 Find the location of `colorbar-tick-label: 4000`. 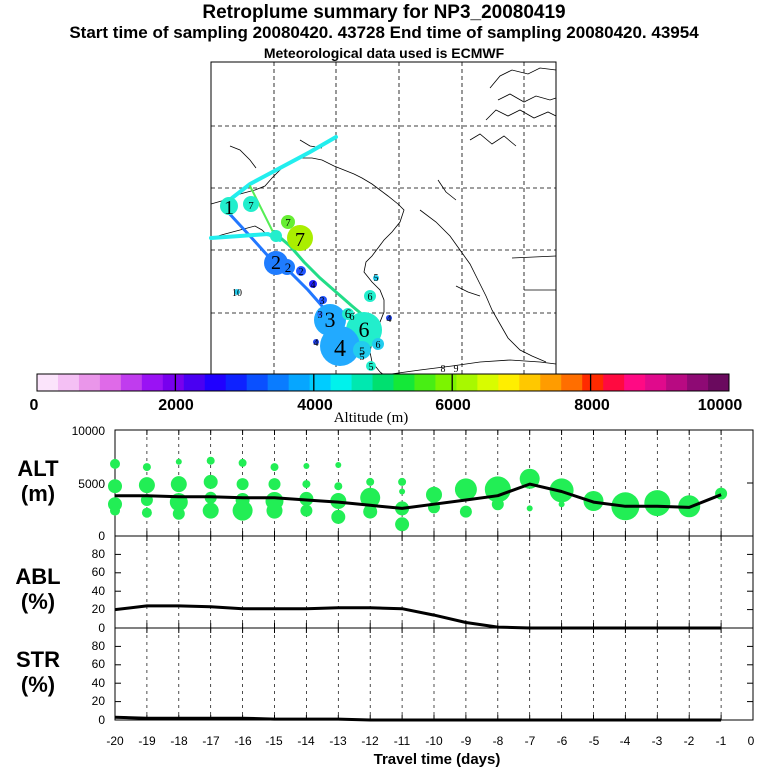

colorbar-tick-label: 4000 is located at coordinates (315, 405).